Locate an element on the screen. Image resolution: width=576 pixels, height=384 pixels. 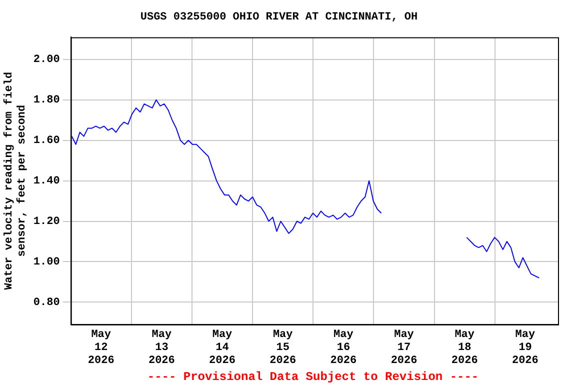
x-tick-label: May 18 2026 is located at coordinates (464, 348).